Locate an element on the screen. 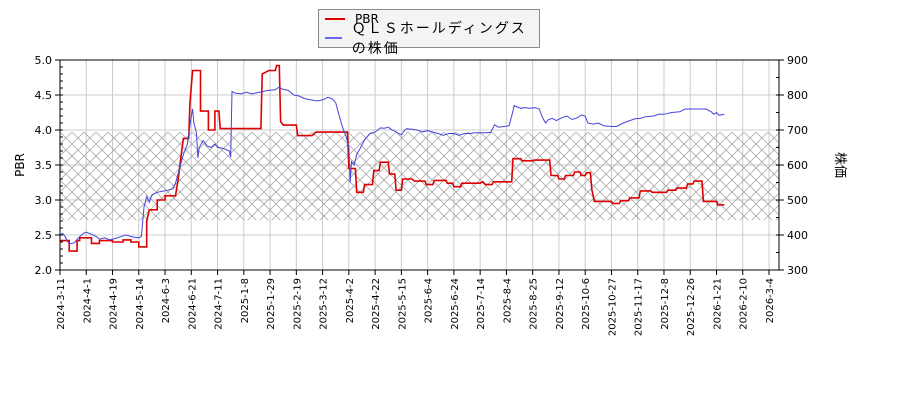  svg-text: 5.0 is located at coordinates (44, 60).